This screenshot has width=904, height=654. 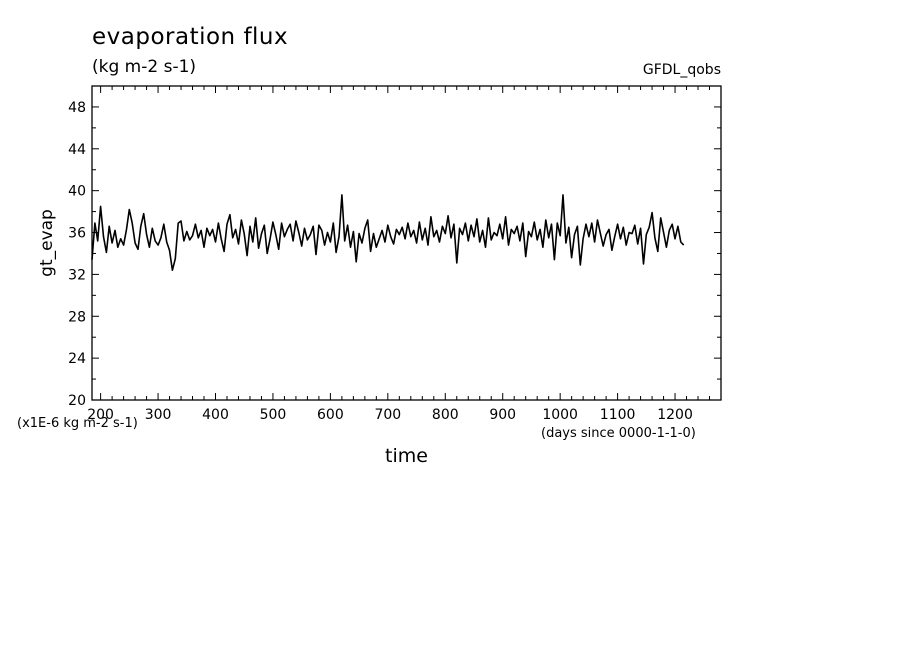 I want to click on x-units-note: (days since 0000-1-1-0), so click(x=618, y=433).